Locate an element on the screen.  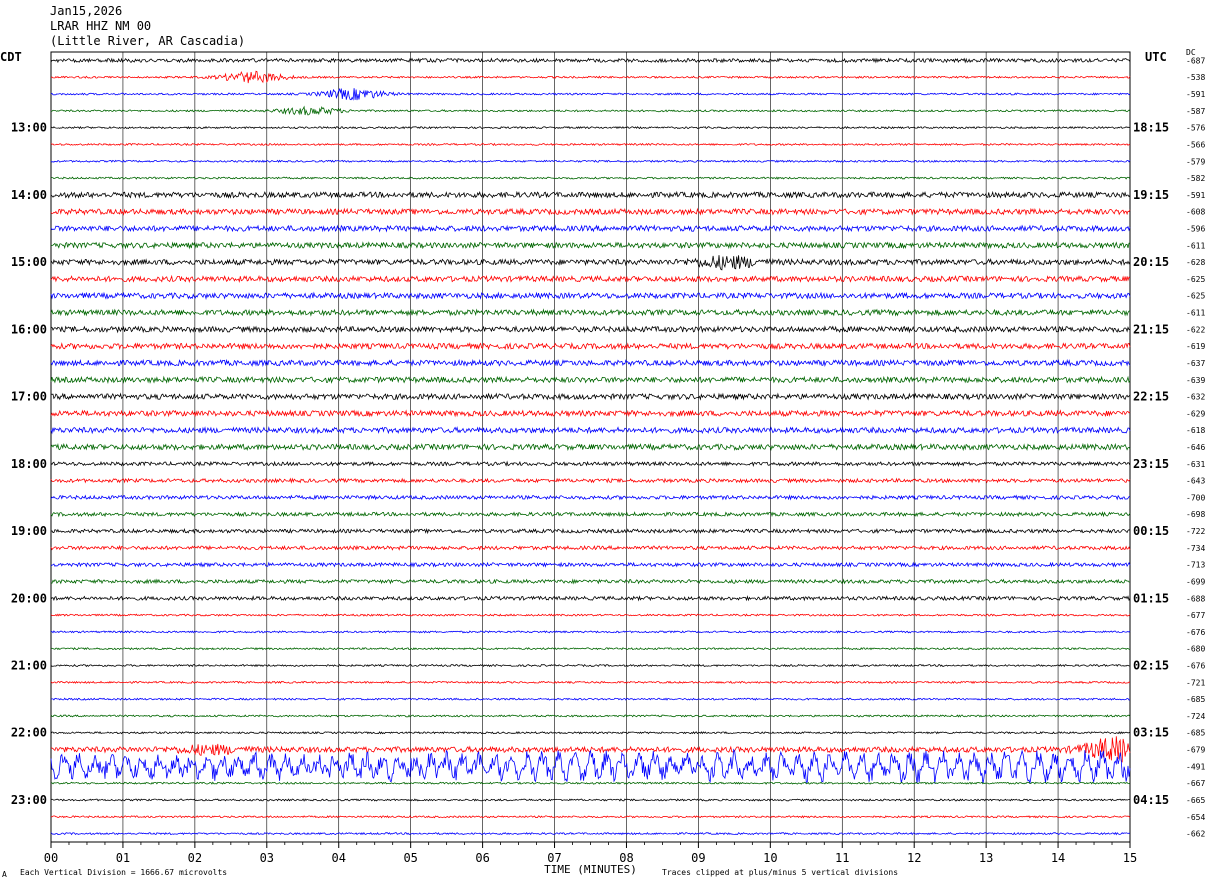
dc-offset-label: -622 is located at coordinates (1195, 329).